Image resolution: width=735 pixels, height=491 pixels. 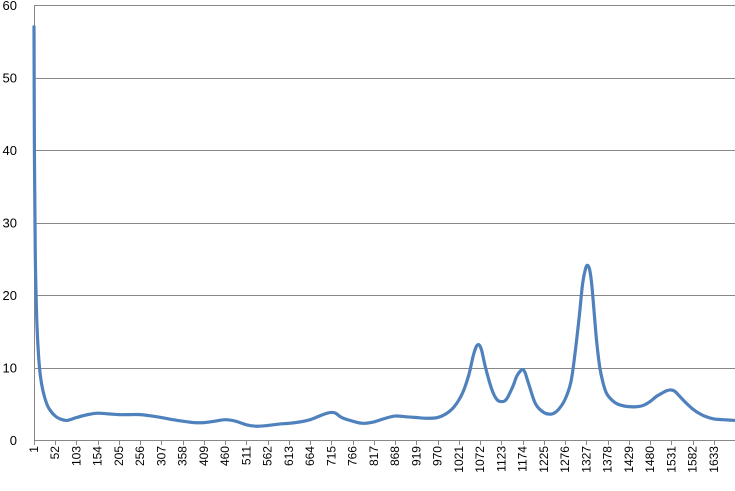 I want to click on x-tick-label: 358, so click(x=183, y=456).